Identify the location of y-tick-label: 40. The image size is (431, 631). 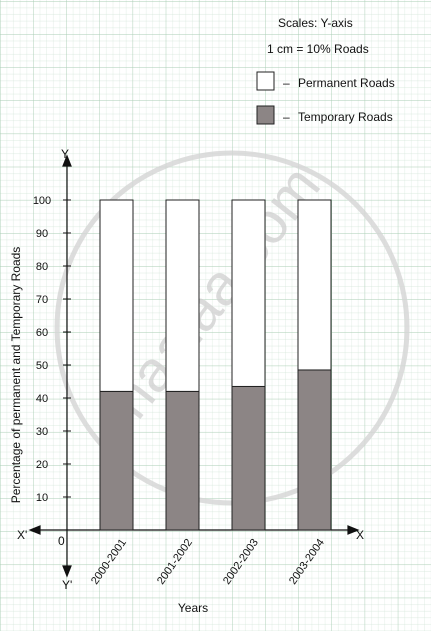
(42, 399).